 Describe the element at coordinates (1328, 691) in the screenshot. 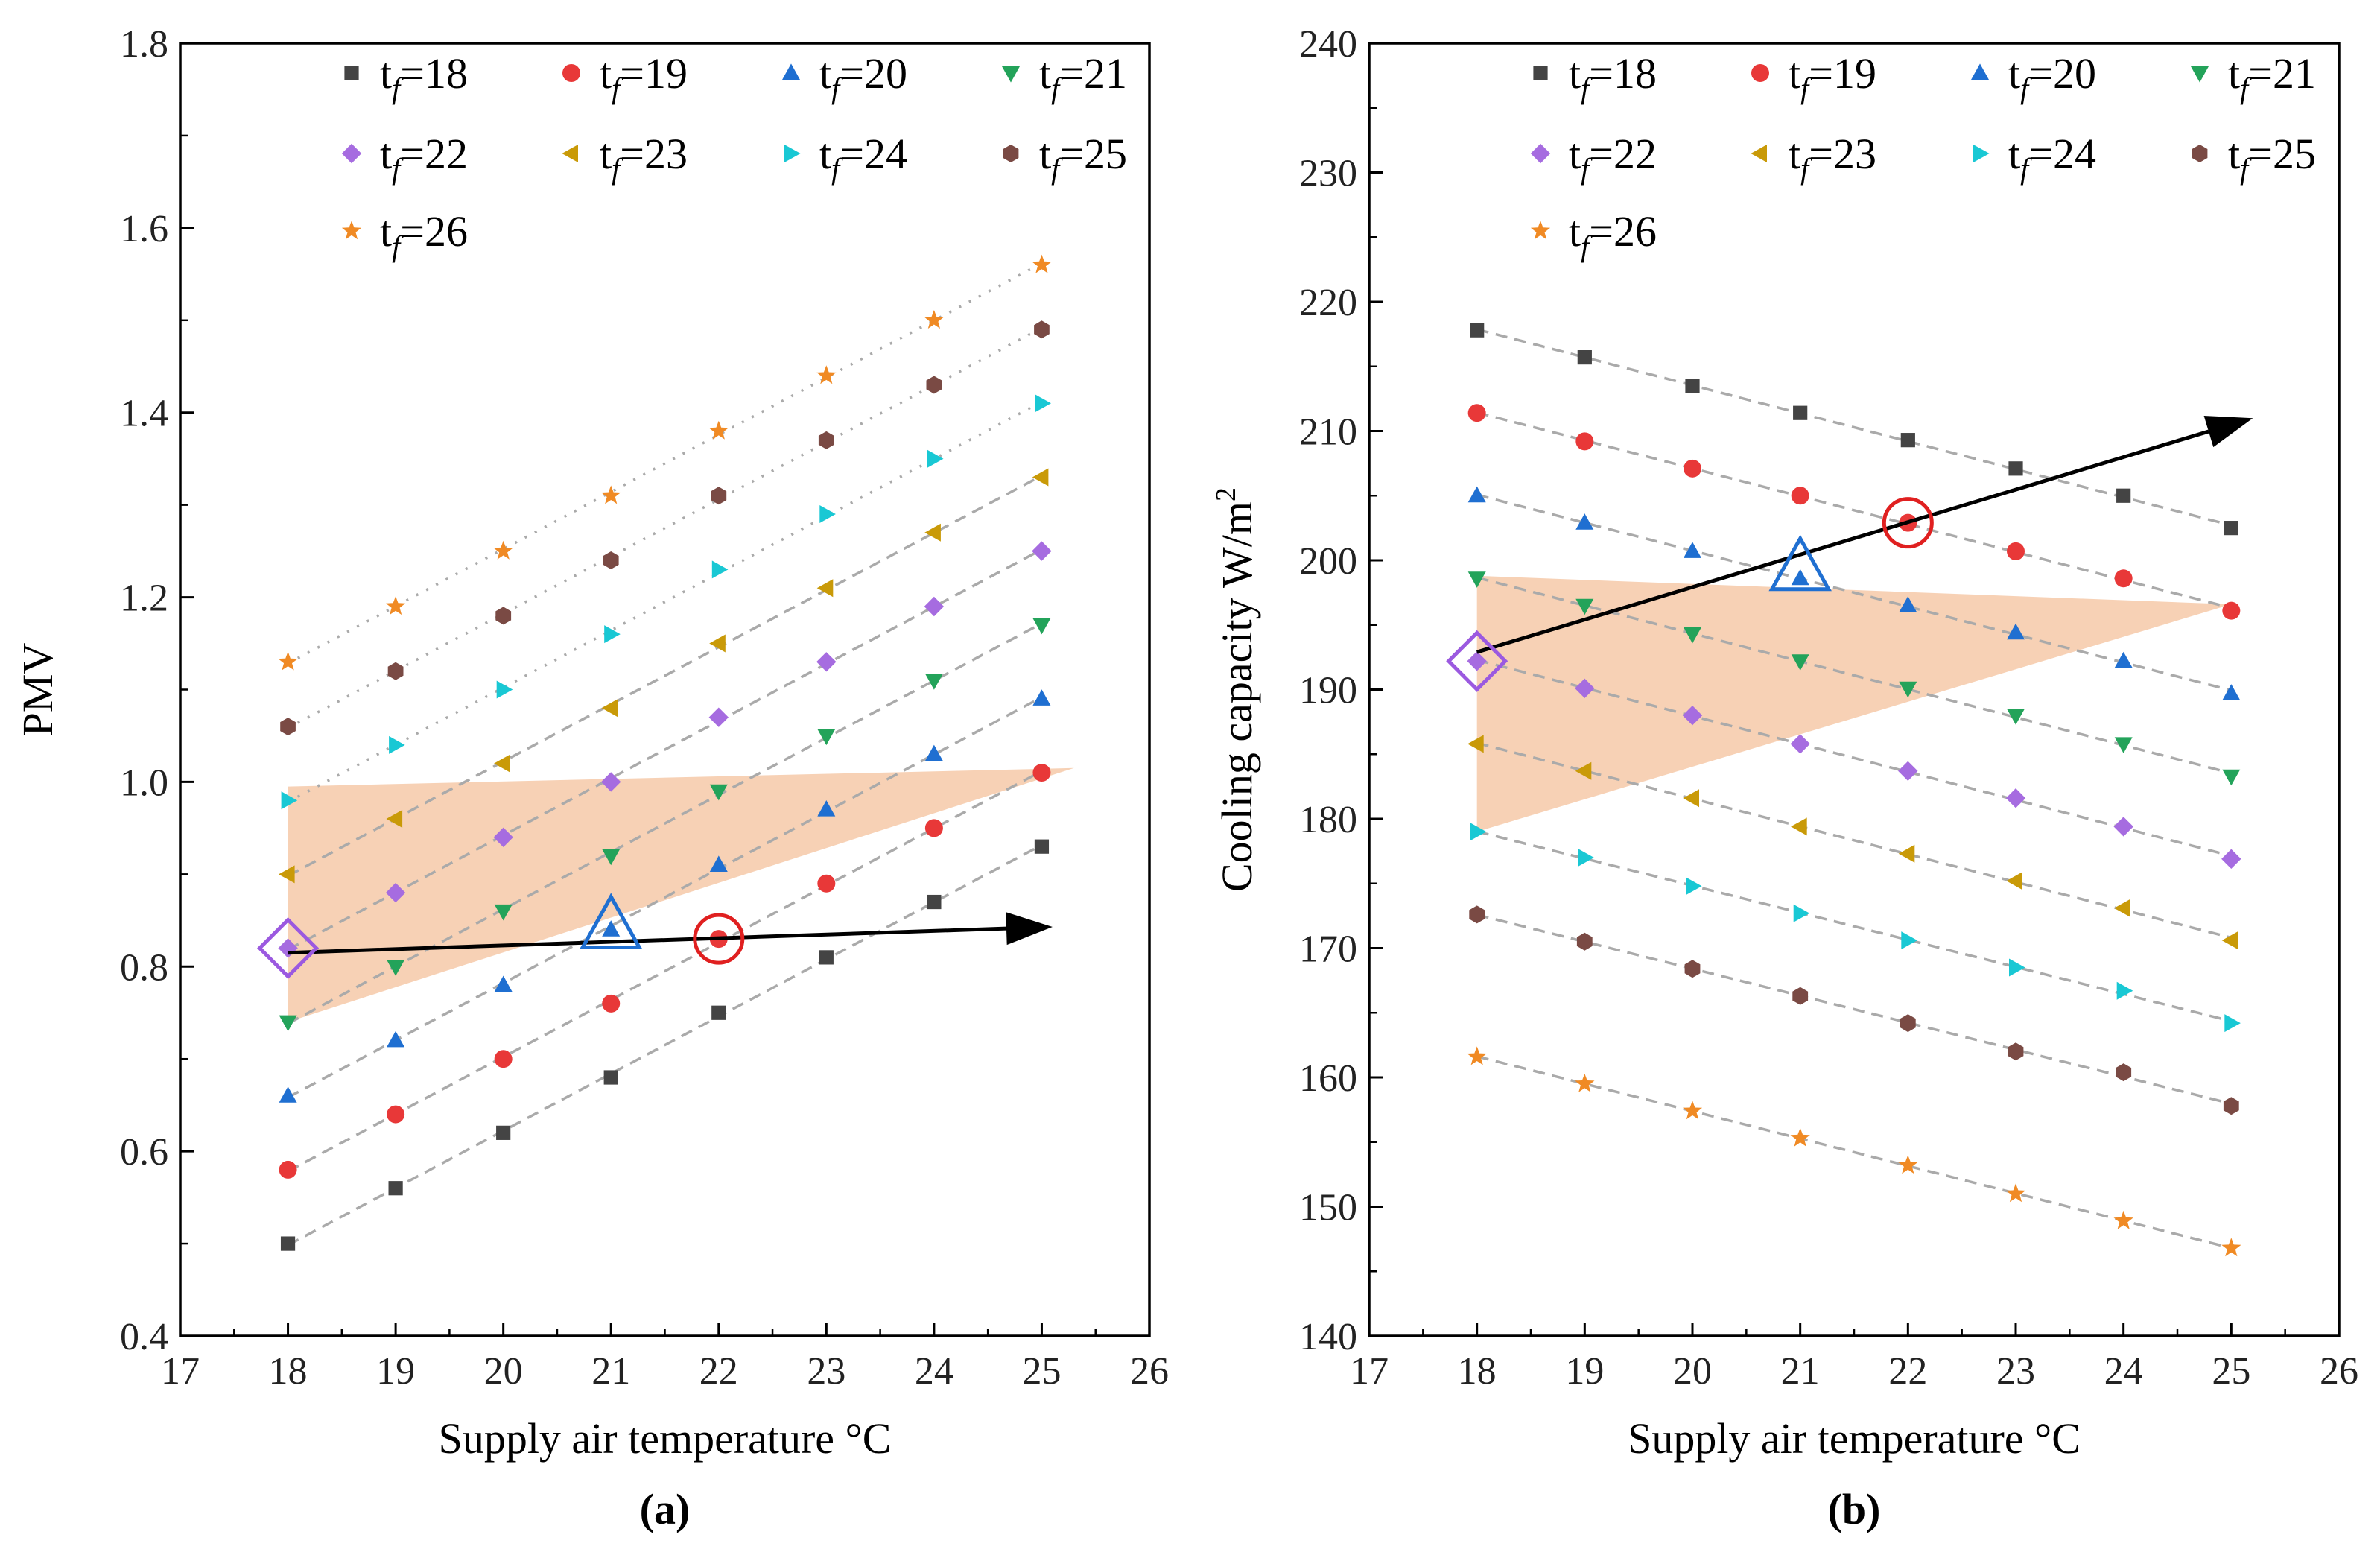

I see `panel-b-ytick-label: 190` at that location.